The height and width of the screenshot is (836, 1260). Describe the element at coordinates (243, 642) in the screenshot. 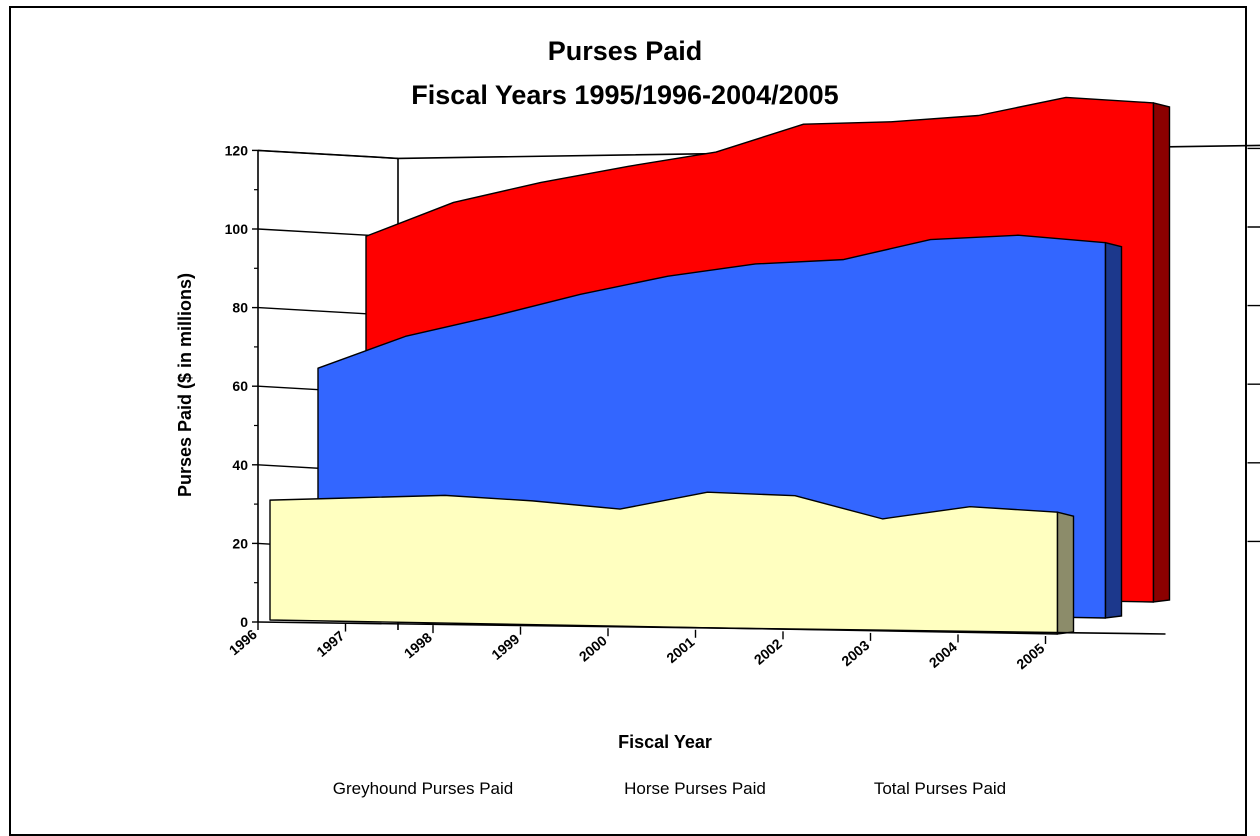

I see `x-tick-label-1996: 1996` at that location.